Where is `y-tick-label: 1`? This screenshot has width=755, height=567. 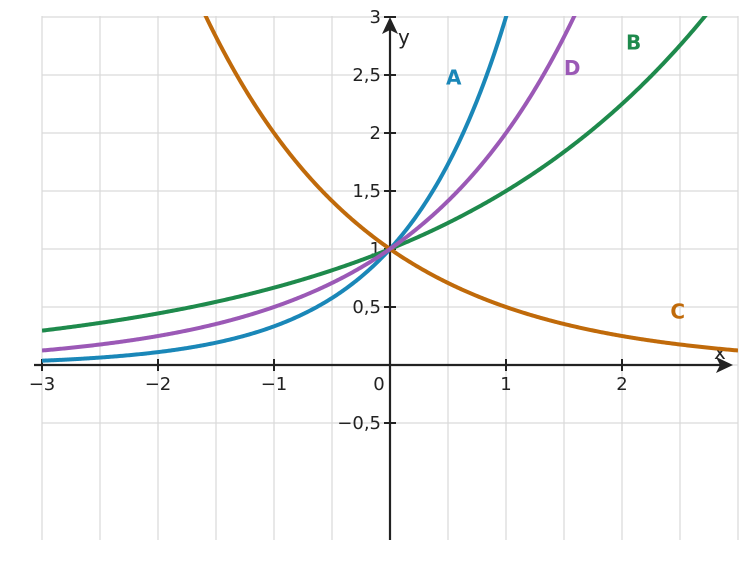 y-tick-label: 1 is located at coordinates (375, 249).